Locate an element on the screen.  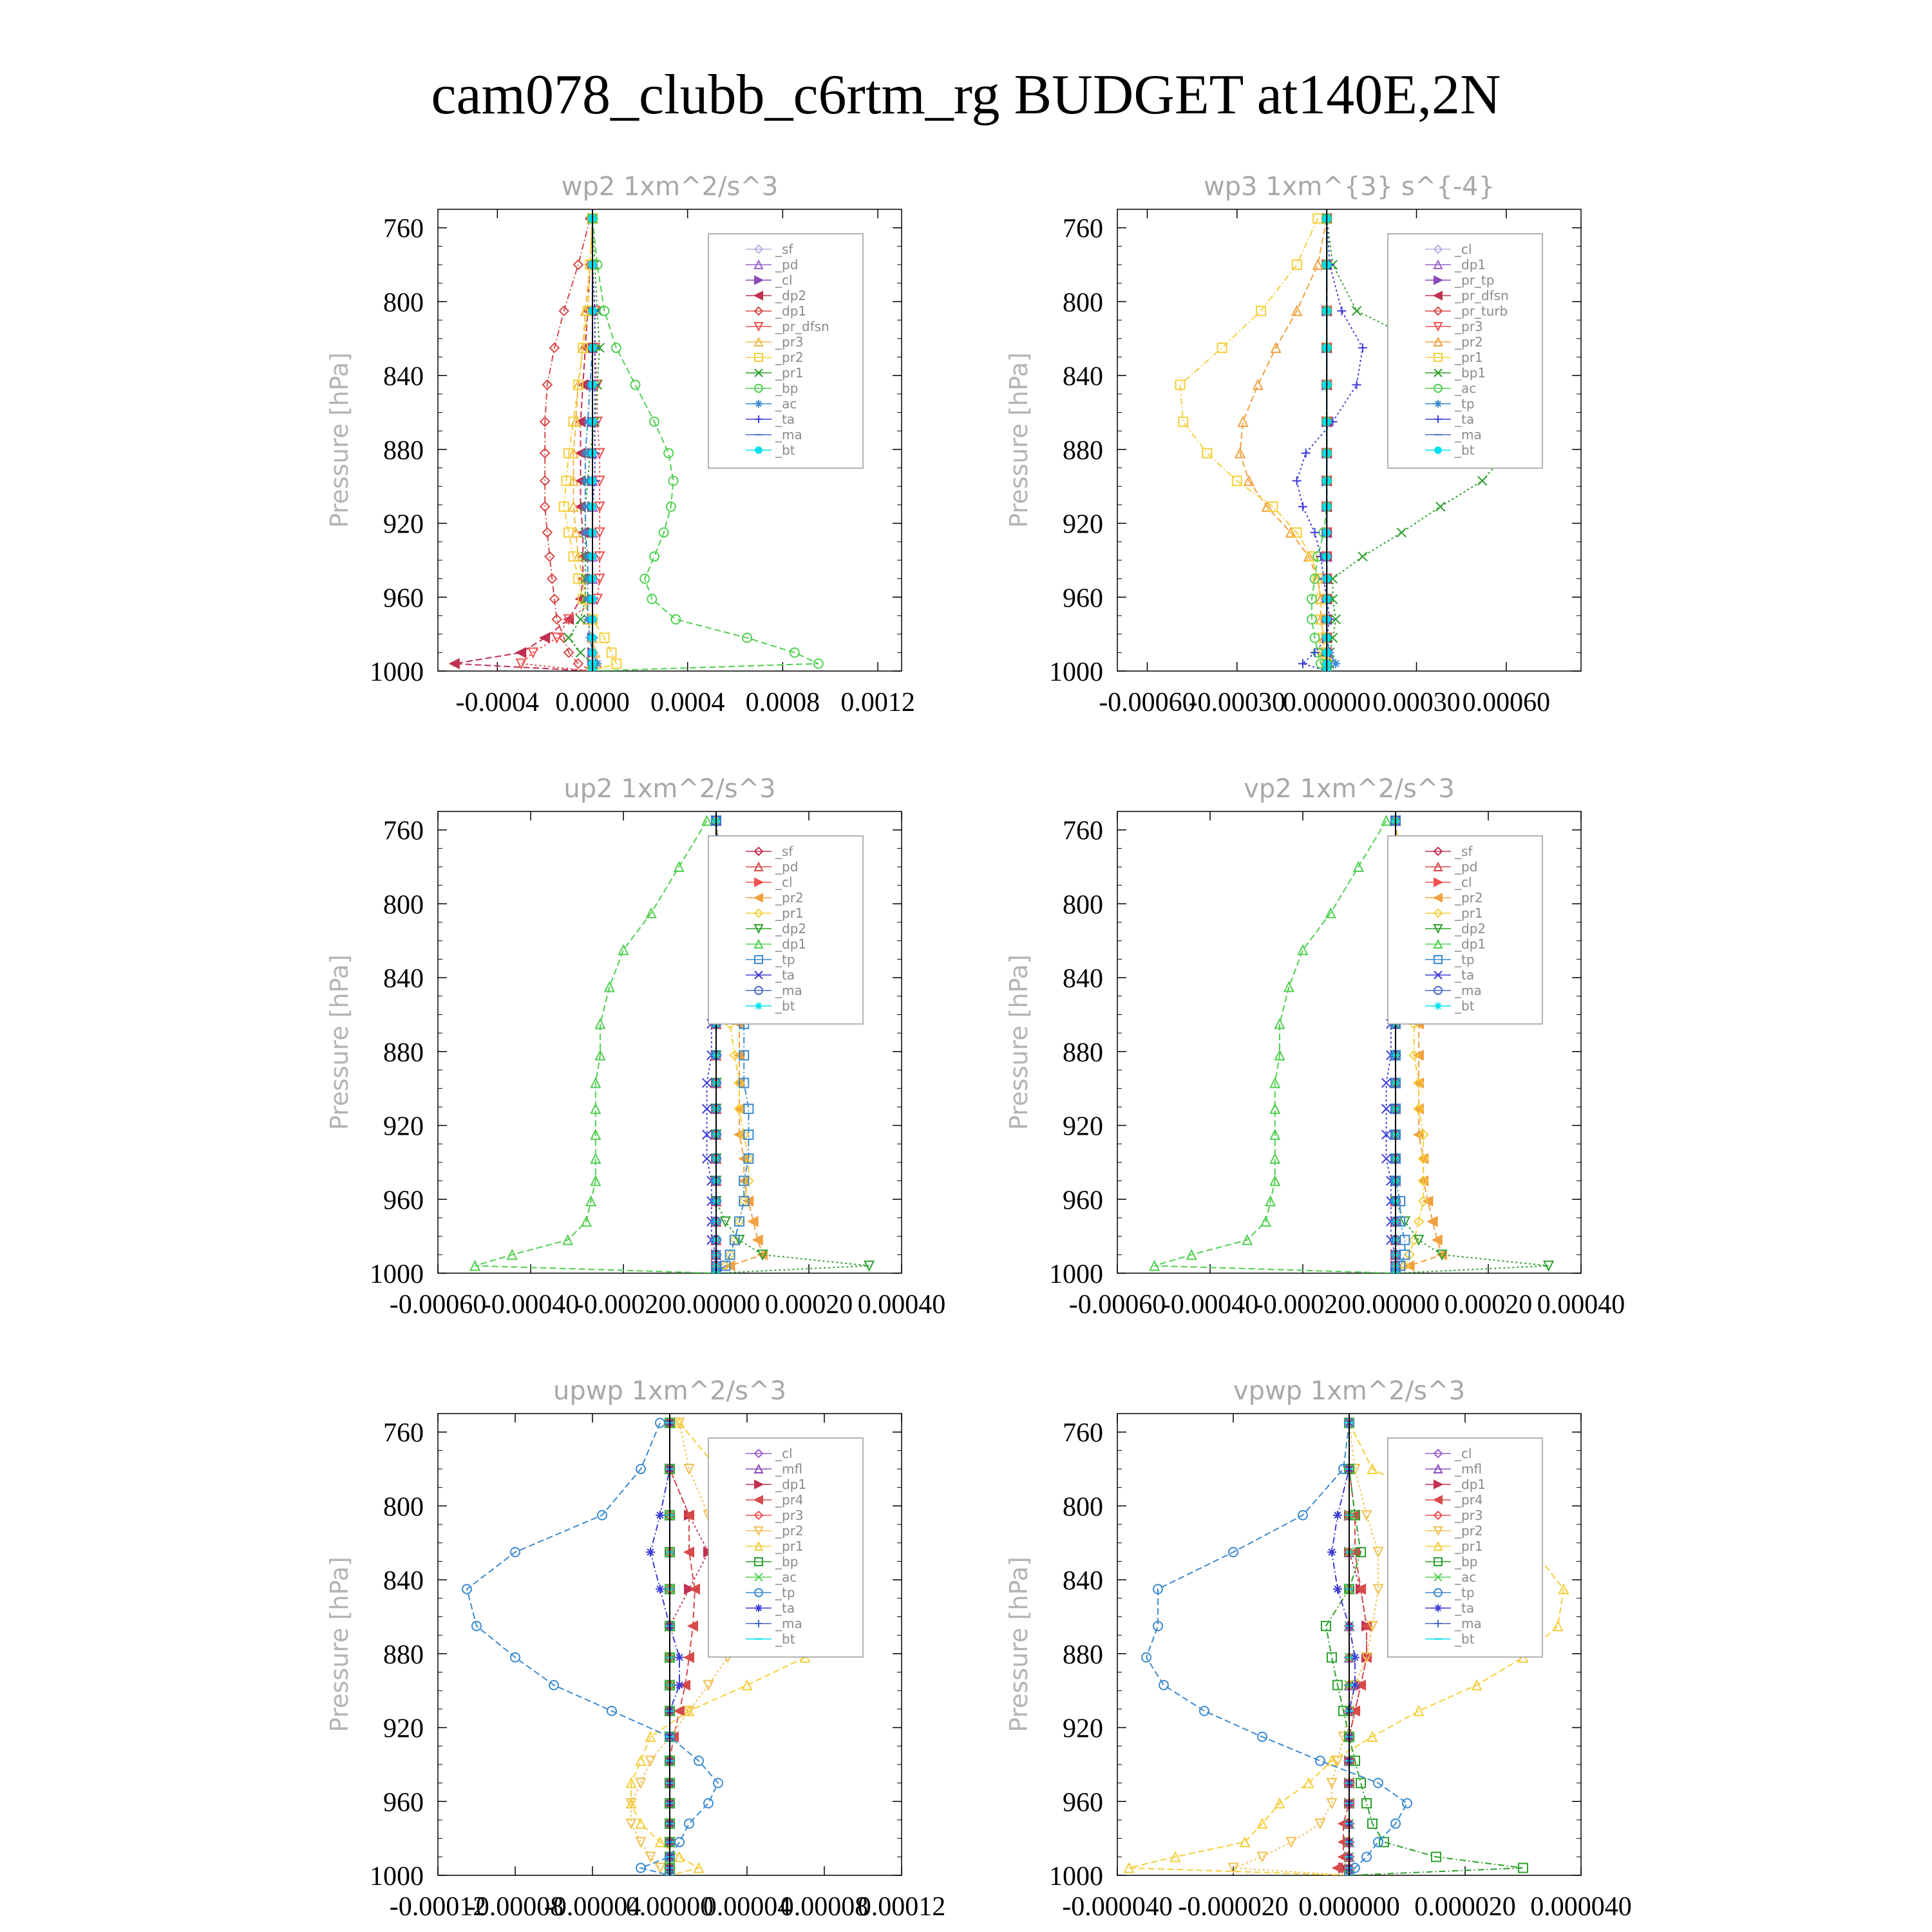
y-tick-label: 960 is located at coordinates (403, 598).